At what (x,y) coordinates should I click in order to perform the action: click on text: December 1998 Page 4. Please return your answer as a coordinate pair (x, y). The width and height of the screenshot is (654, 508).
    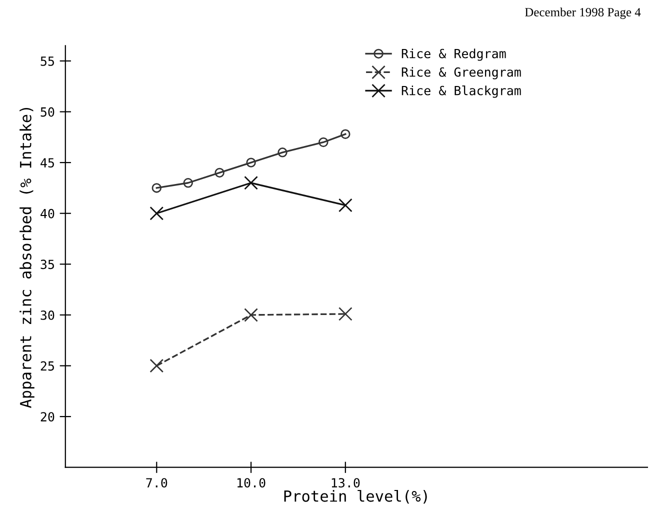
    Looking at the image, I should click on (583, 13).